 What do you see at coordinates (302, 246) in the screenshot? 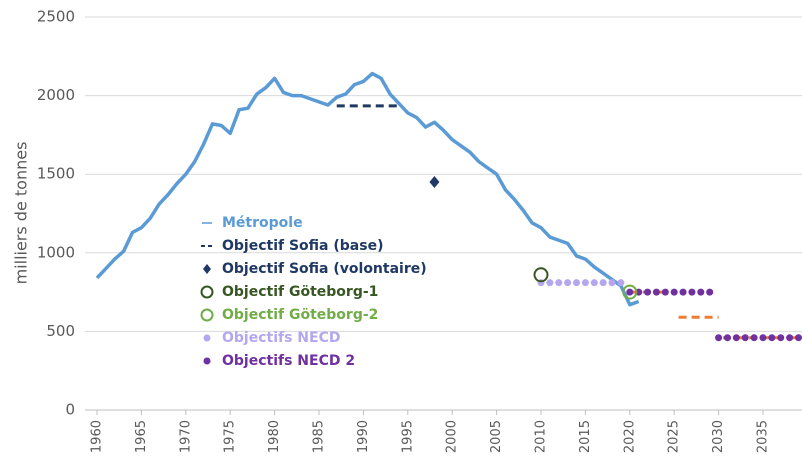
I see `legend-label: Objectif Sofia (base)` at bounding box center [302, 246].